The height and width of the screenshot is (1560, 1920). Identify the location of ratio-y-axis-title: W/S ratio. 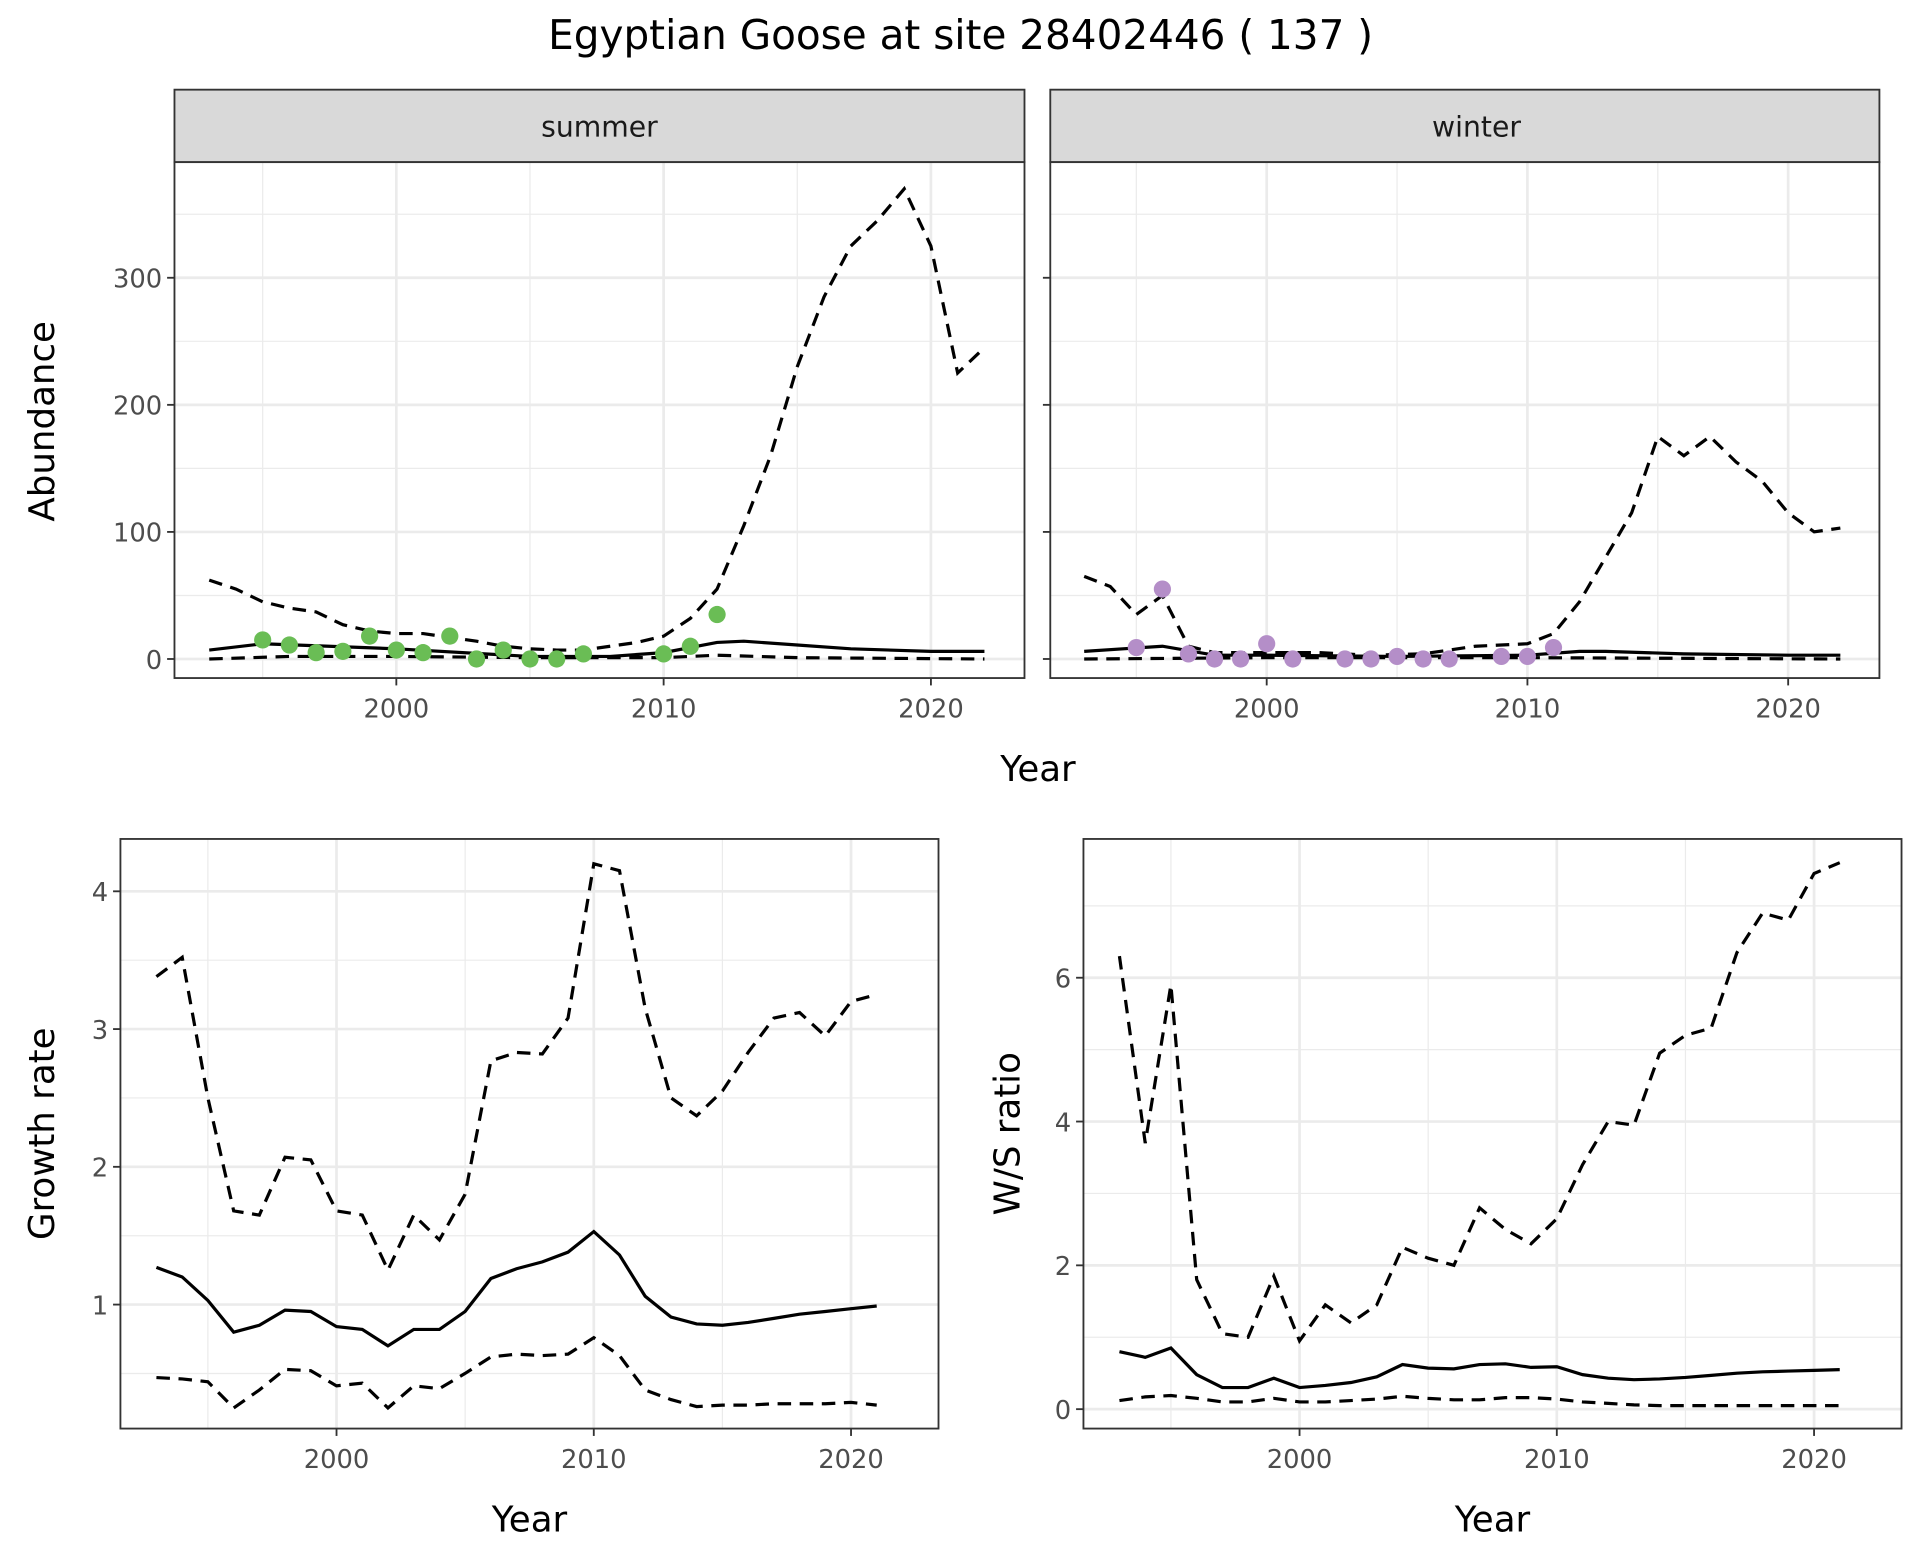
(1008, 1133).